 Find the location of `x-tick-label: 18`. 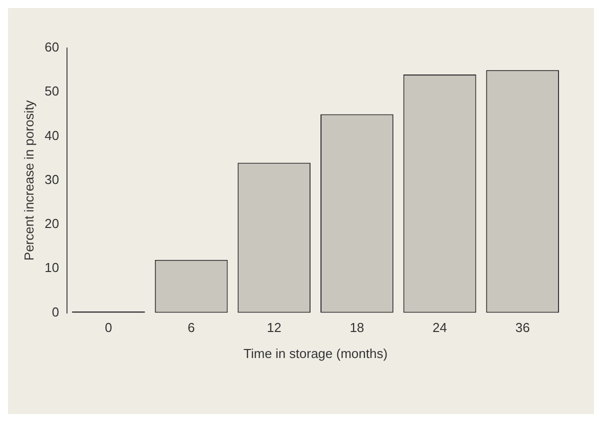

x-tick-label: 18 is located at coordinates (357, 328).